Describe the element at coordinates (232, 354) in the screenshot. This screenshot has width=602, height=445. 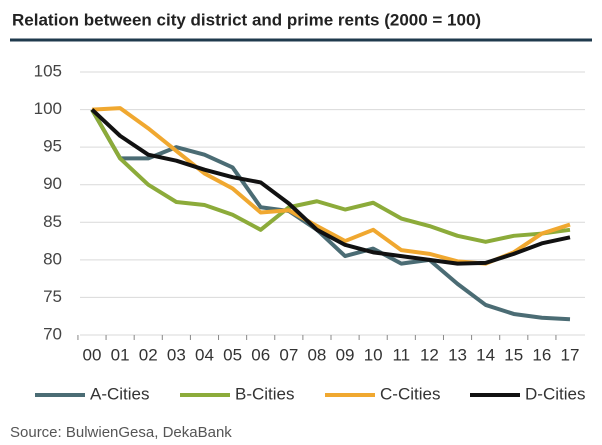
I see `x-tick-label: 05` at that location.